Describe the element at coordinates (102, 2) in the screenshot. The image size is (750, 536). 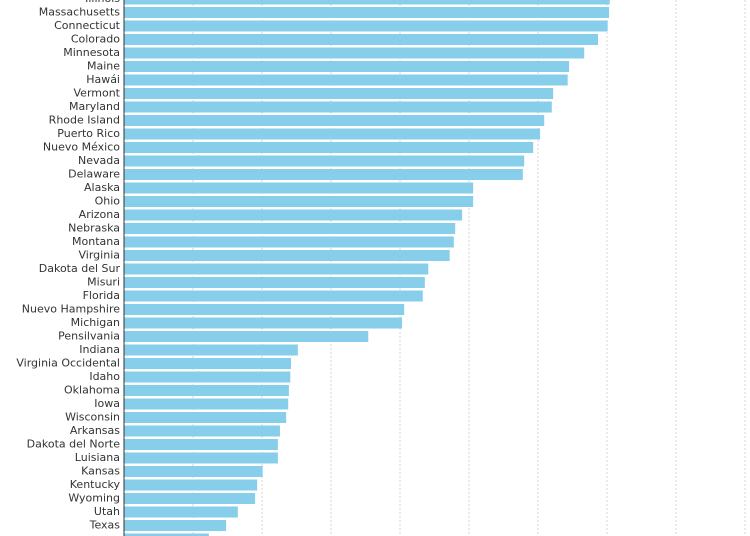
I see `y-tick-label: Illinois` at that location.